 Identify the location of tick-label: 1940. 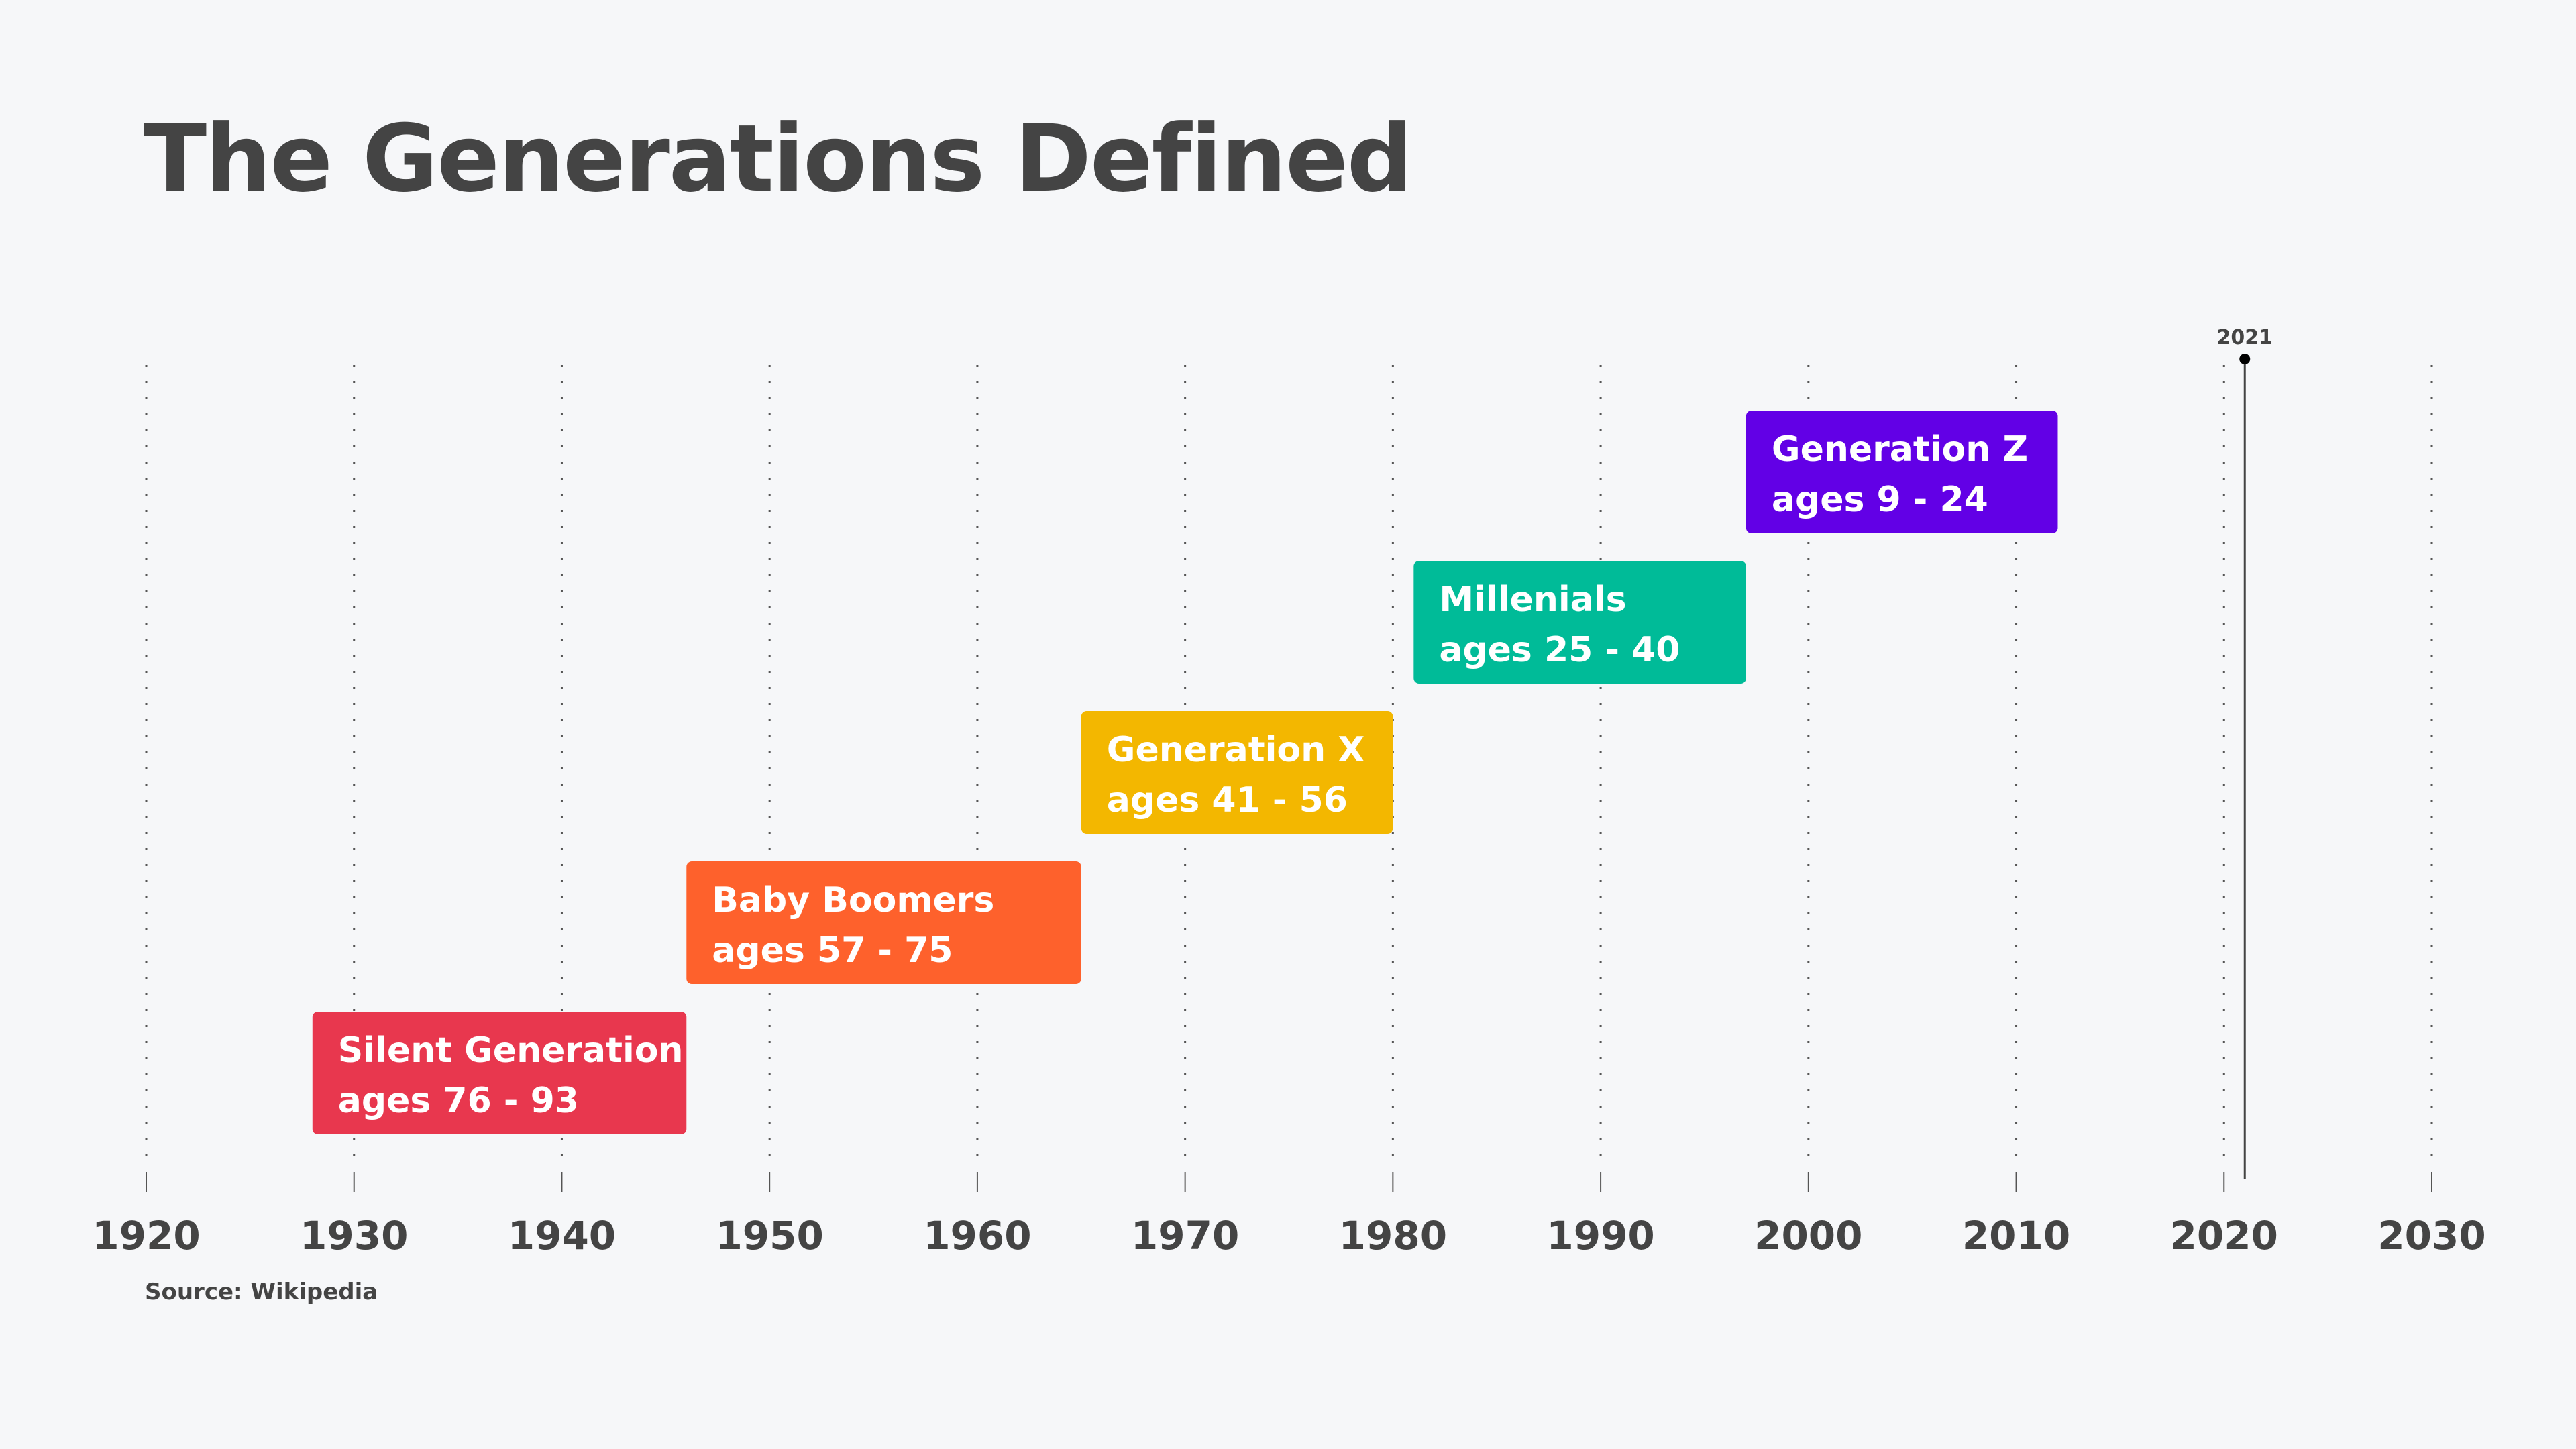
(562, 1235).